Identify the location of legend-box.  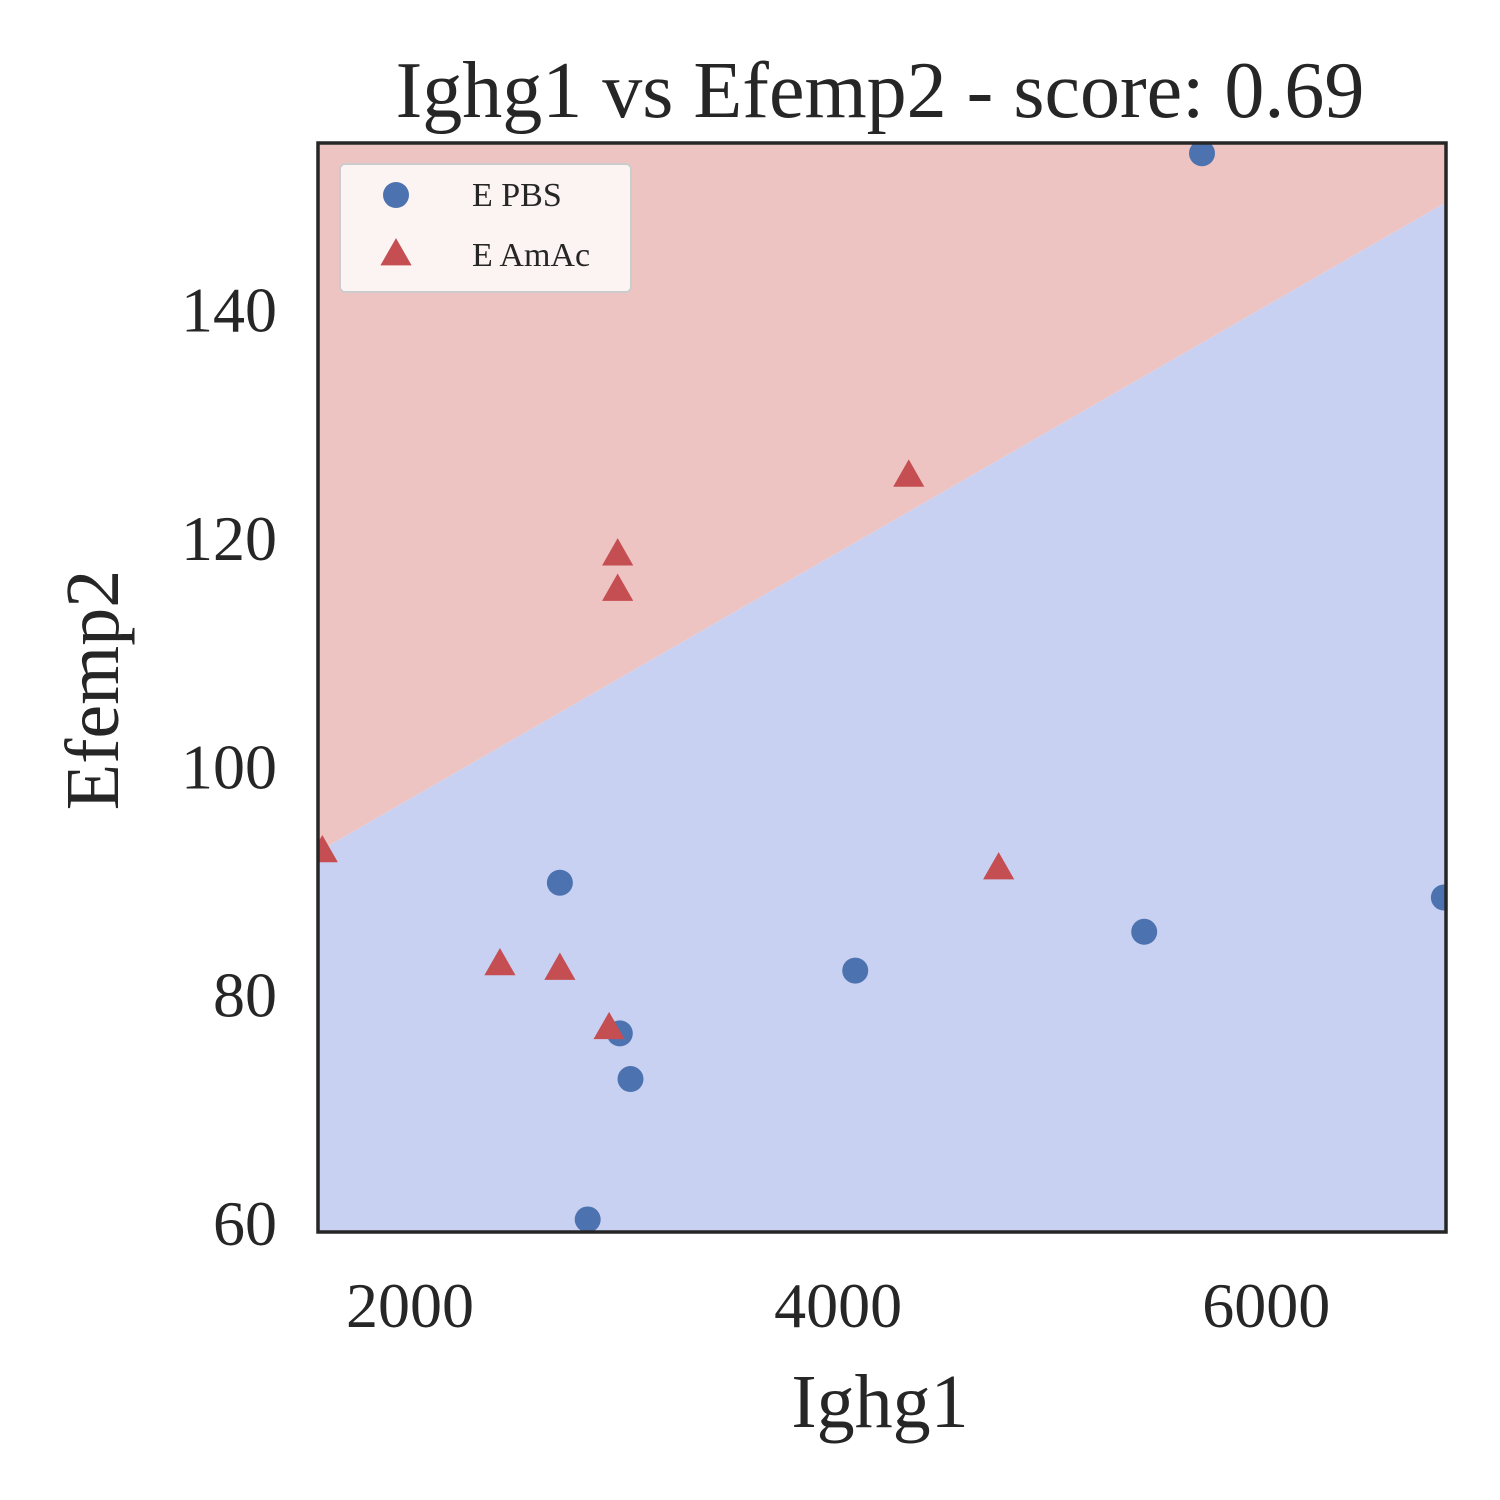
(485, 228).